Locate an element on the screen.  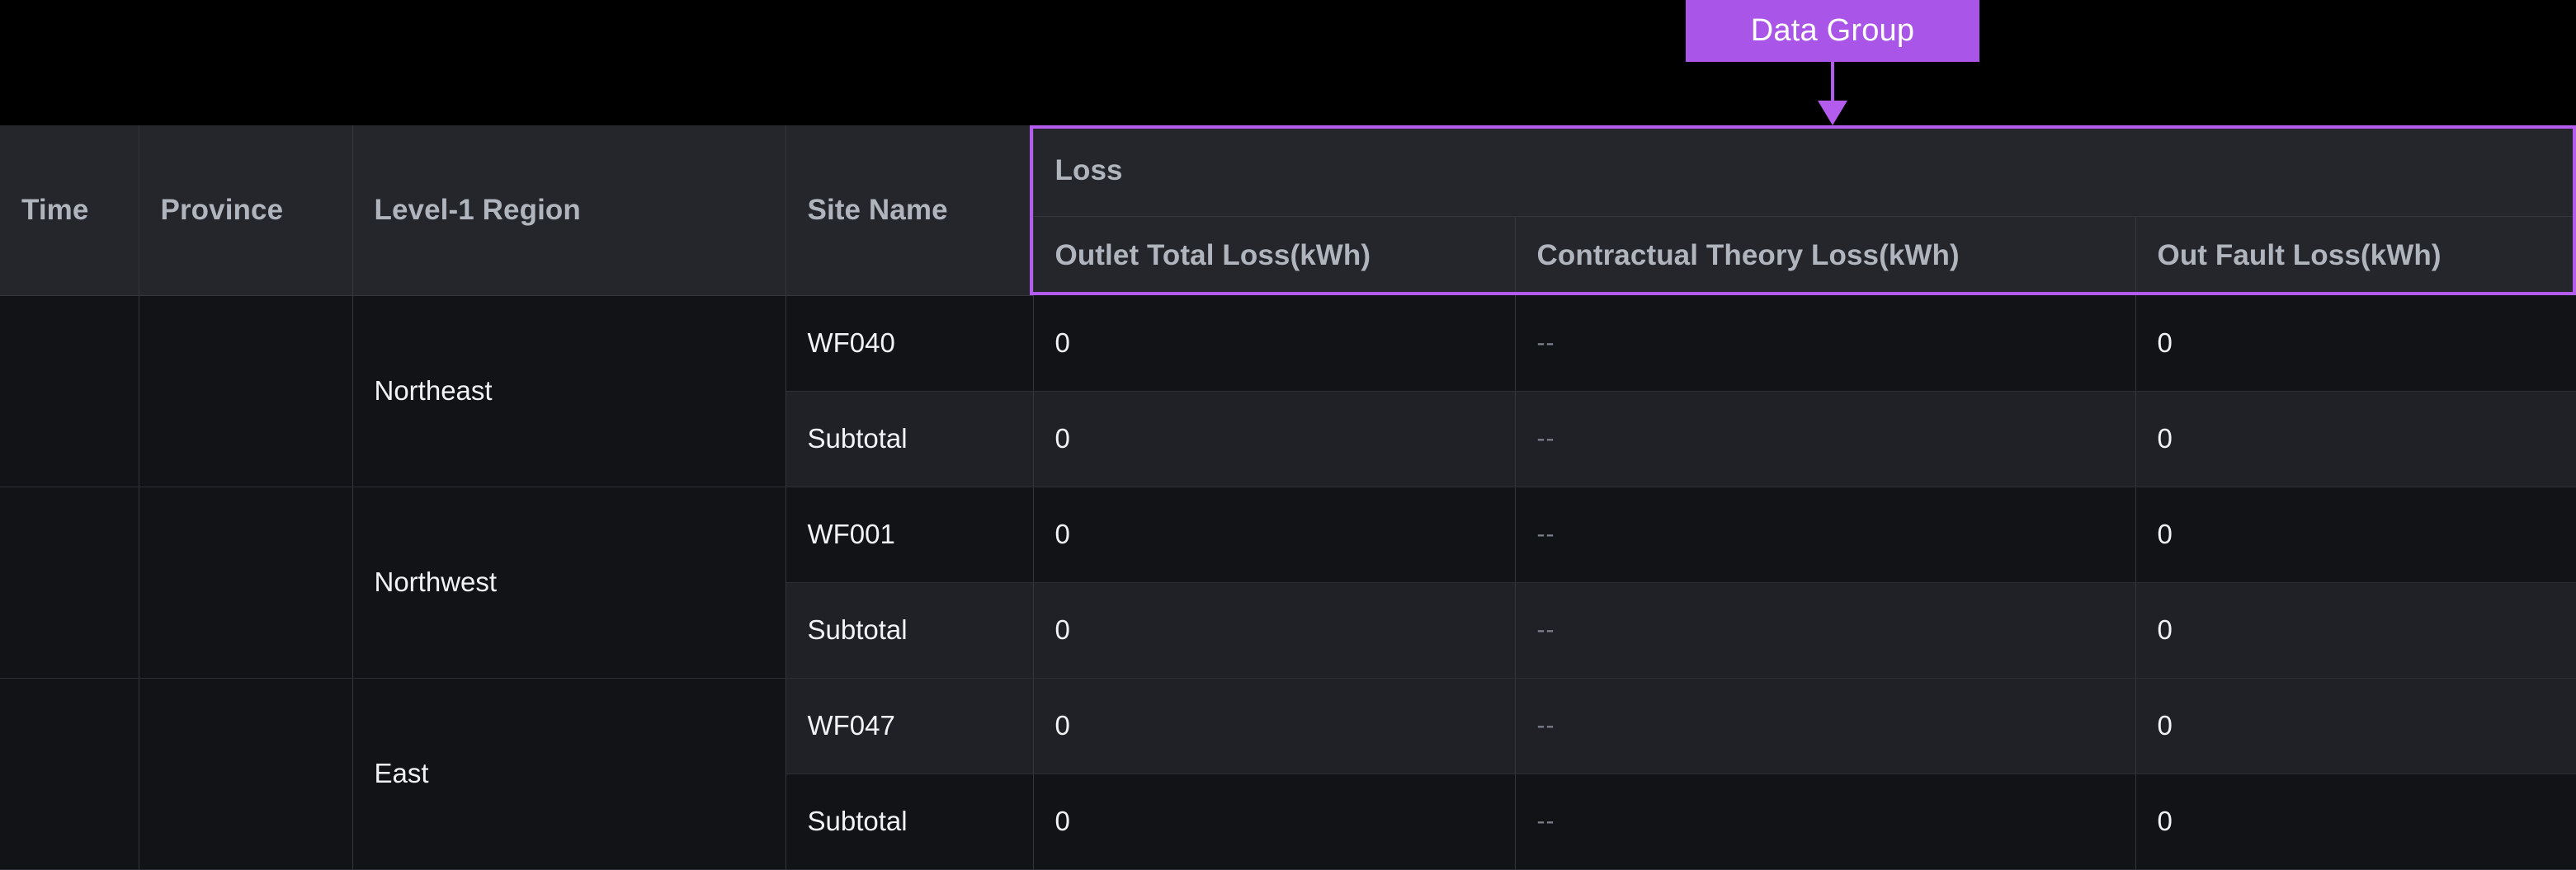
cell-level-1-region: Northeast is located at coordinates (569, 391).